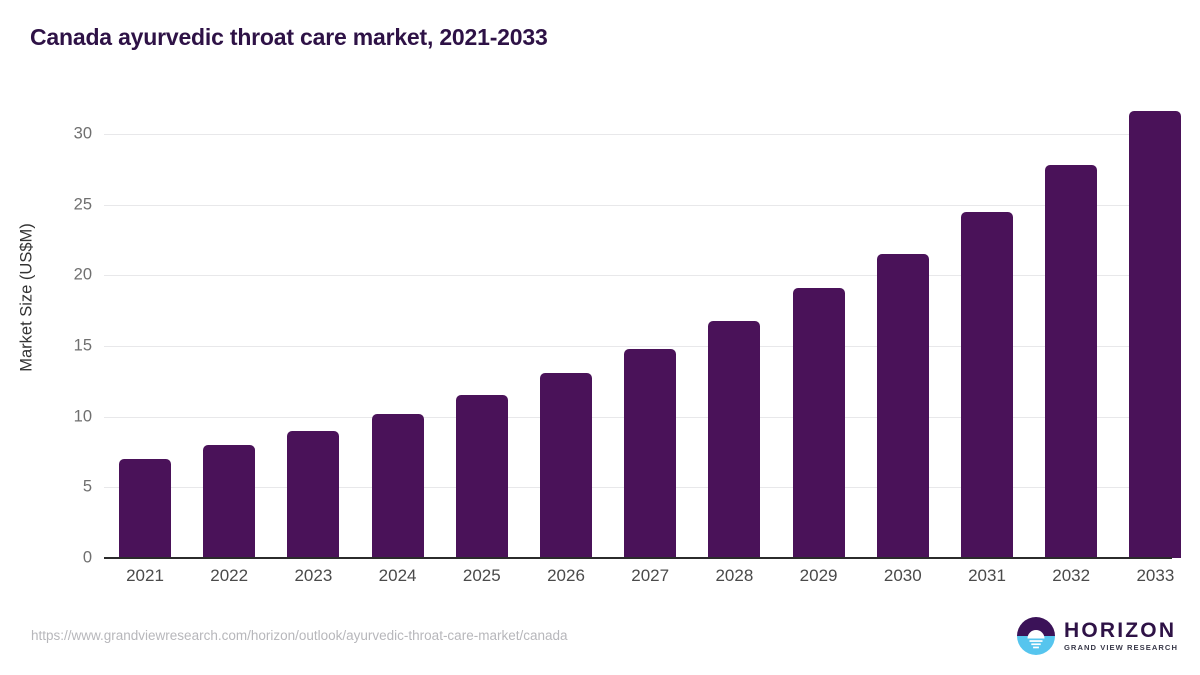  Describe the element at coordinates (650, 575) in the screenshot. I see `x-axis-tick-label: 2027` at that location.